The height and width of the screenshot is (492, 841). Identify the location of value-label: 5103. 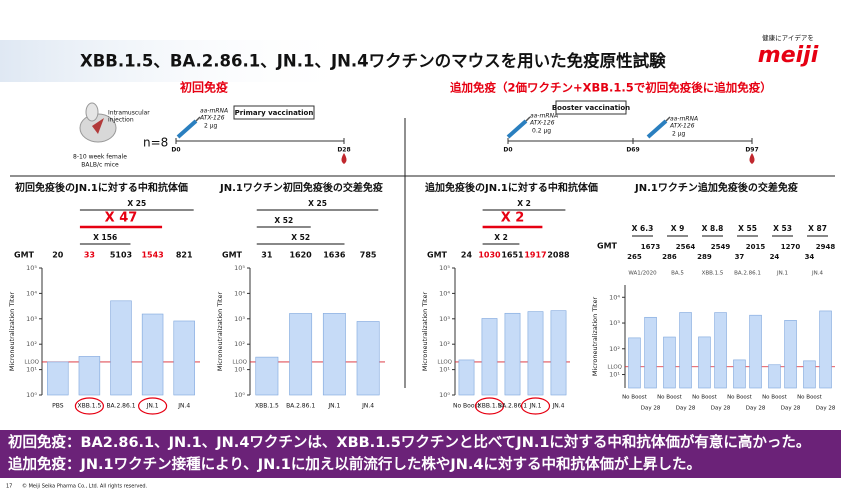
(121, 255).